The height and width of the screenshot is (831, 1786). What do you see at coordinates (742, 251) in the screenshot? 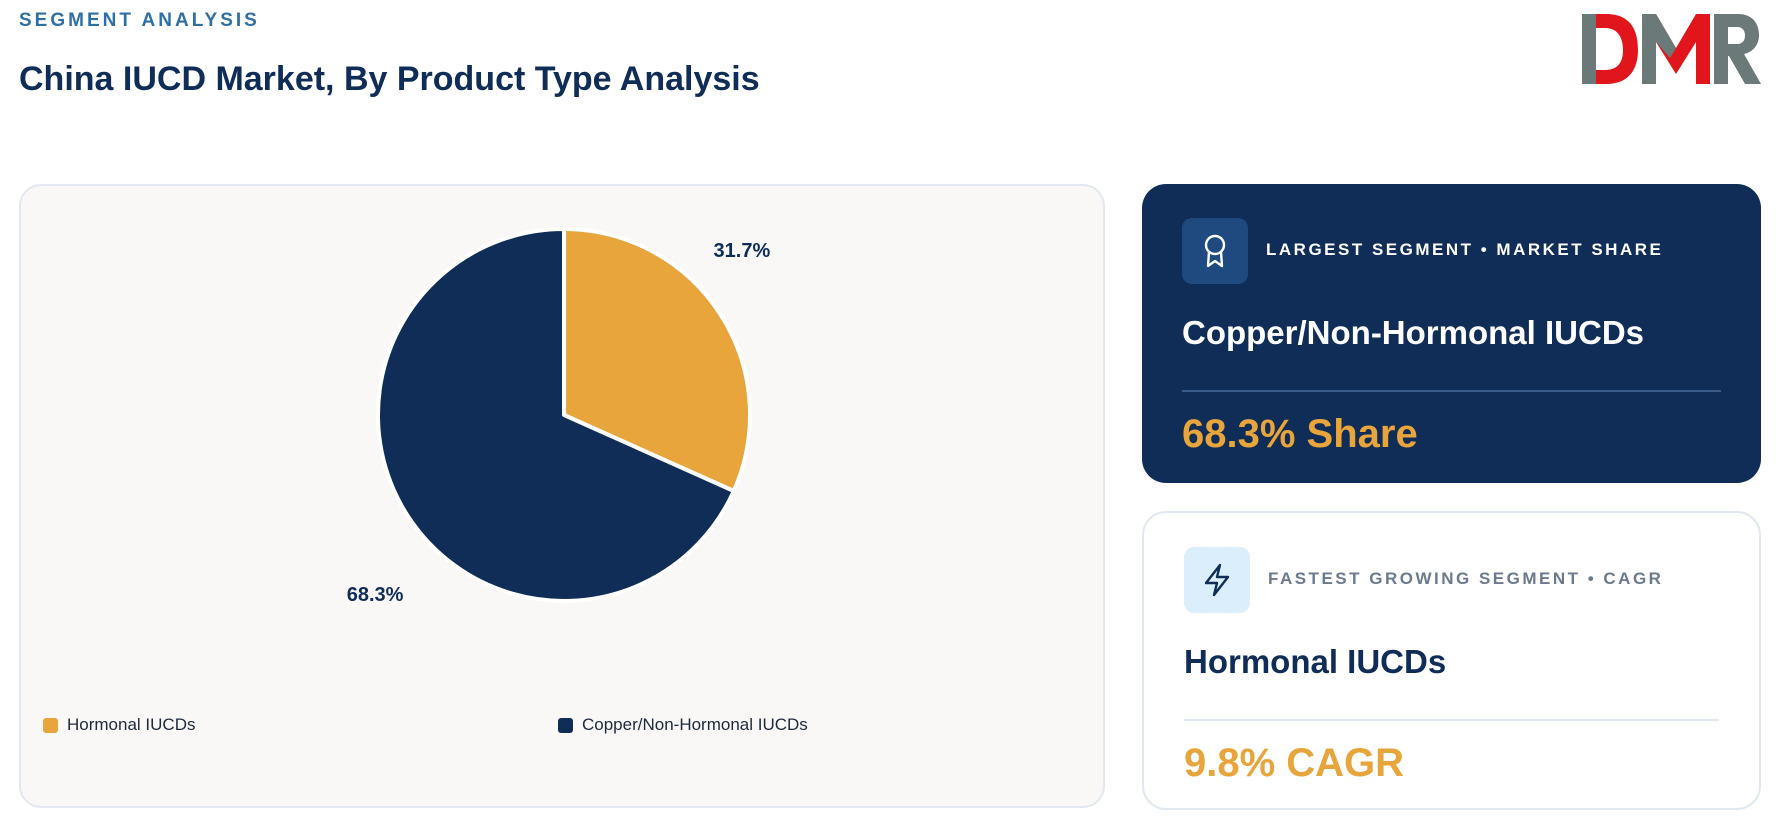
I see `pie-label-hormonal: 31.7%` at bounding box center [742, 251].